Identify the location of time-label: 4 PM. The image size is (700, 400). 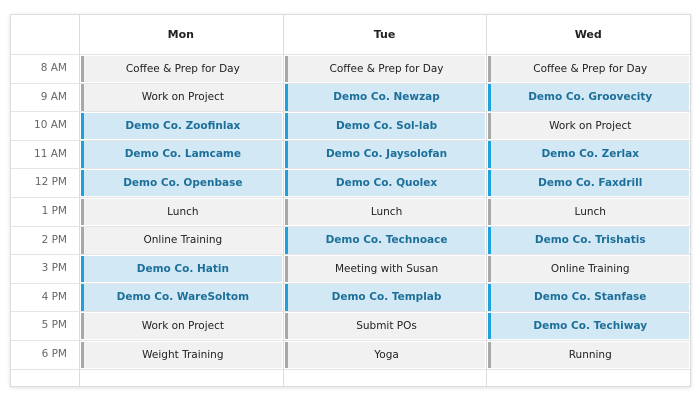
(54, 296).